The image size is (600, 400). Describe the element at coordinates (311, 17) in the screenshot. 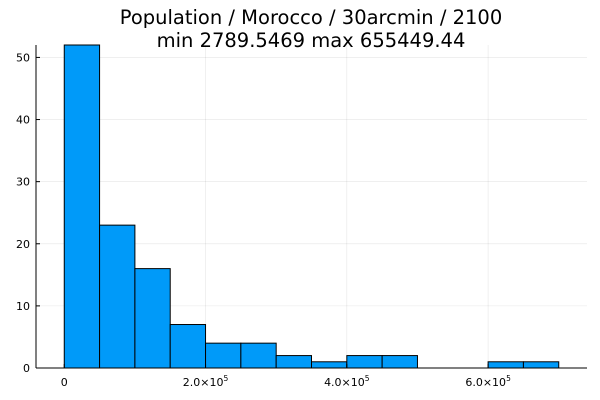

I see `chart-title-line-1: Population / Morocco / 30arcmin / 2100` at that location.